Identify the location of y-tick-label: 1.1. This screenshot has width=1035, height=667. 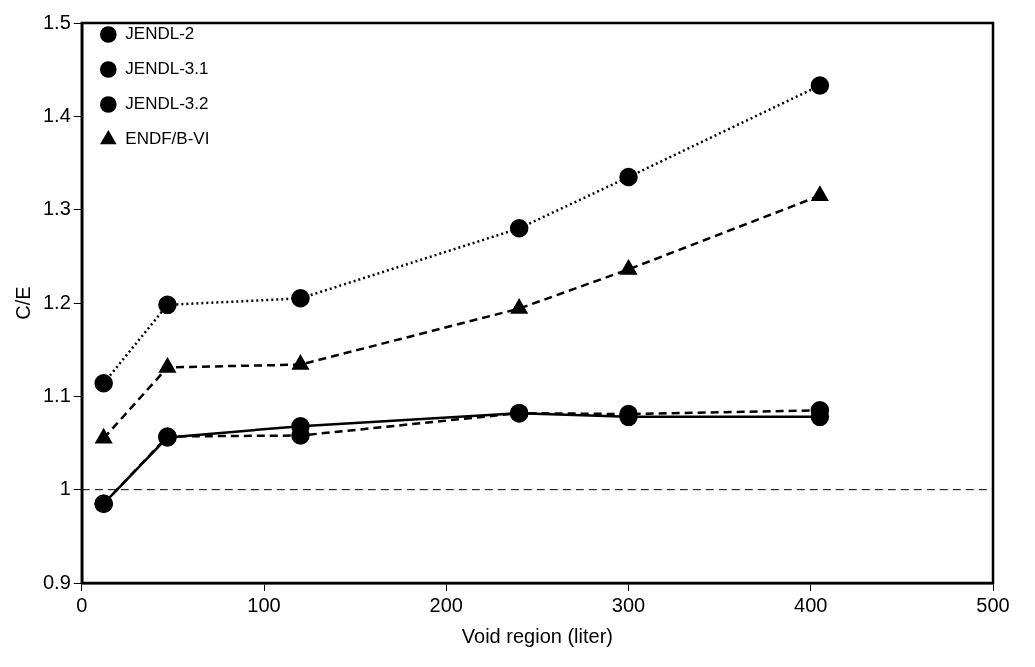
(56, 394).